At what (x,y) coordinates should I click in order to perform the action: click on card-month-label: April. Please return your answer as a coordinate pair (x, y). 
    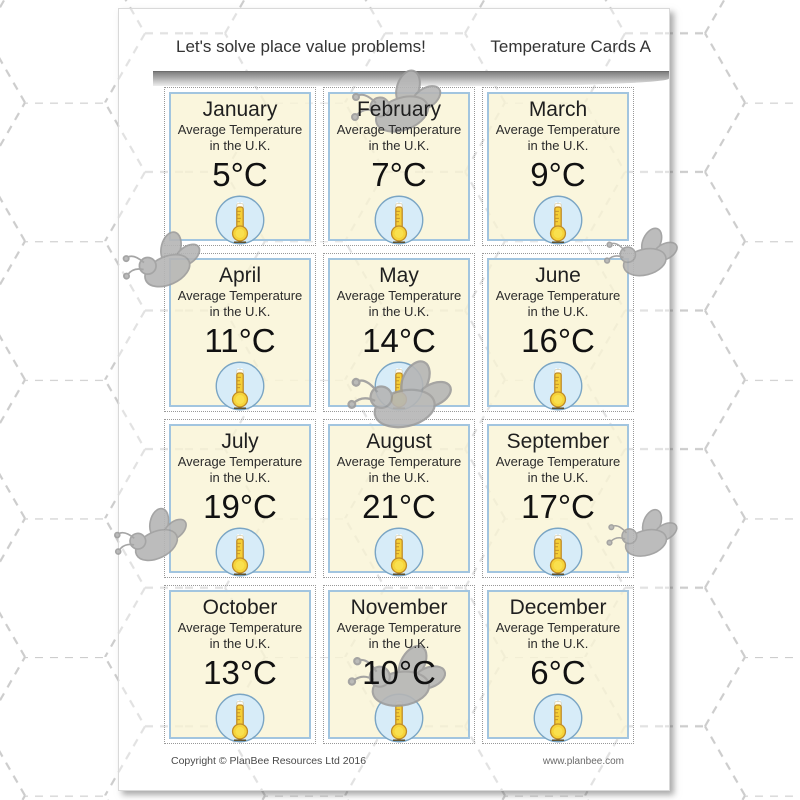
    Looking at the image, I should click on (239, 275).